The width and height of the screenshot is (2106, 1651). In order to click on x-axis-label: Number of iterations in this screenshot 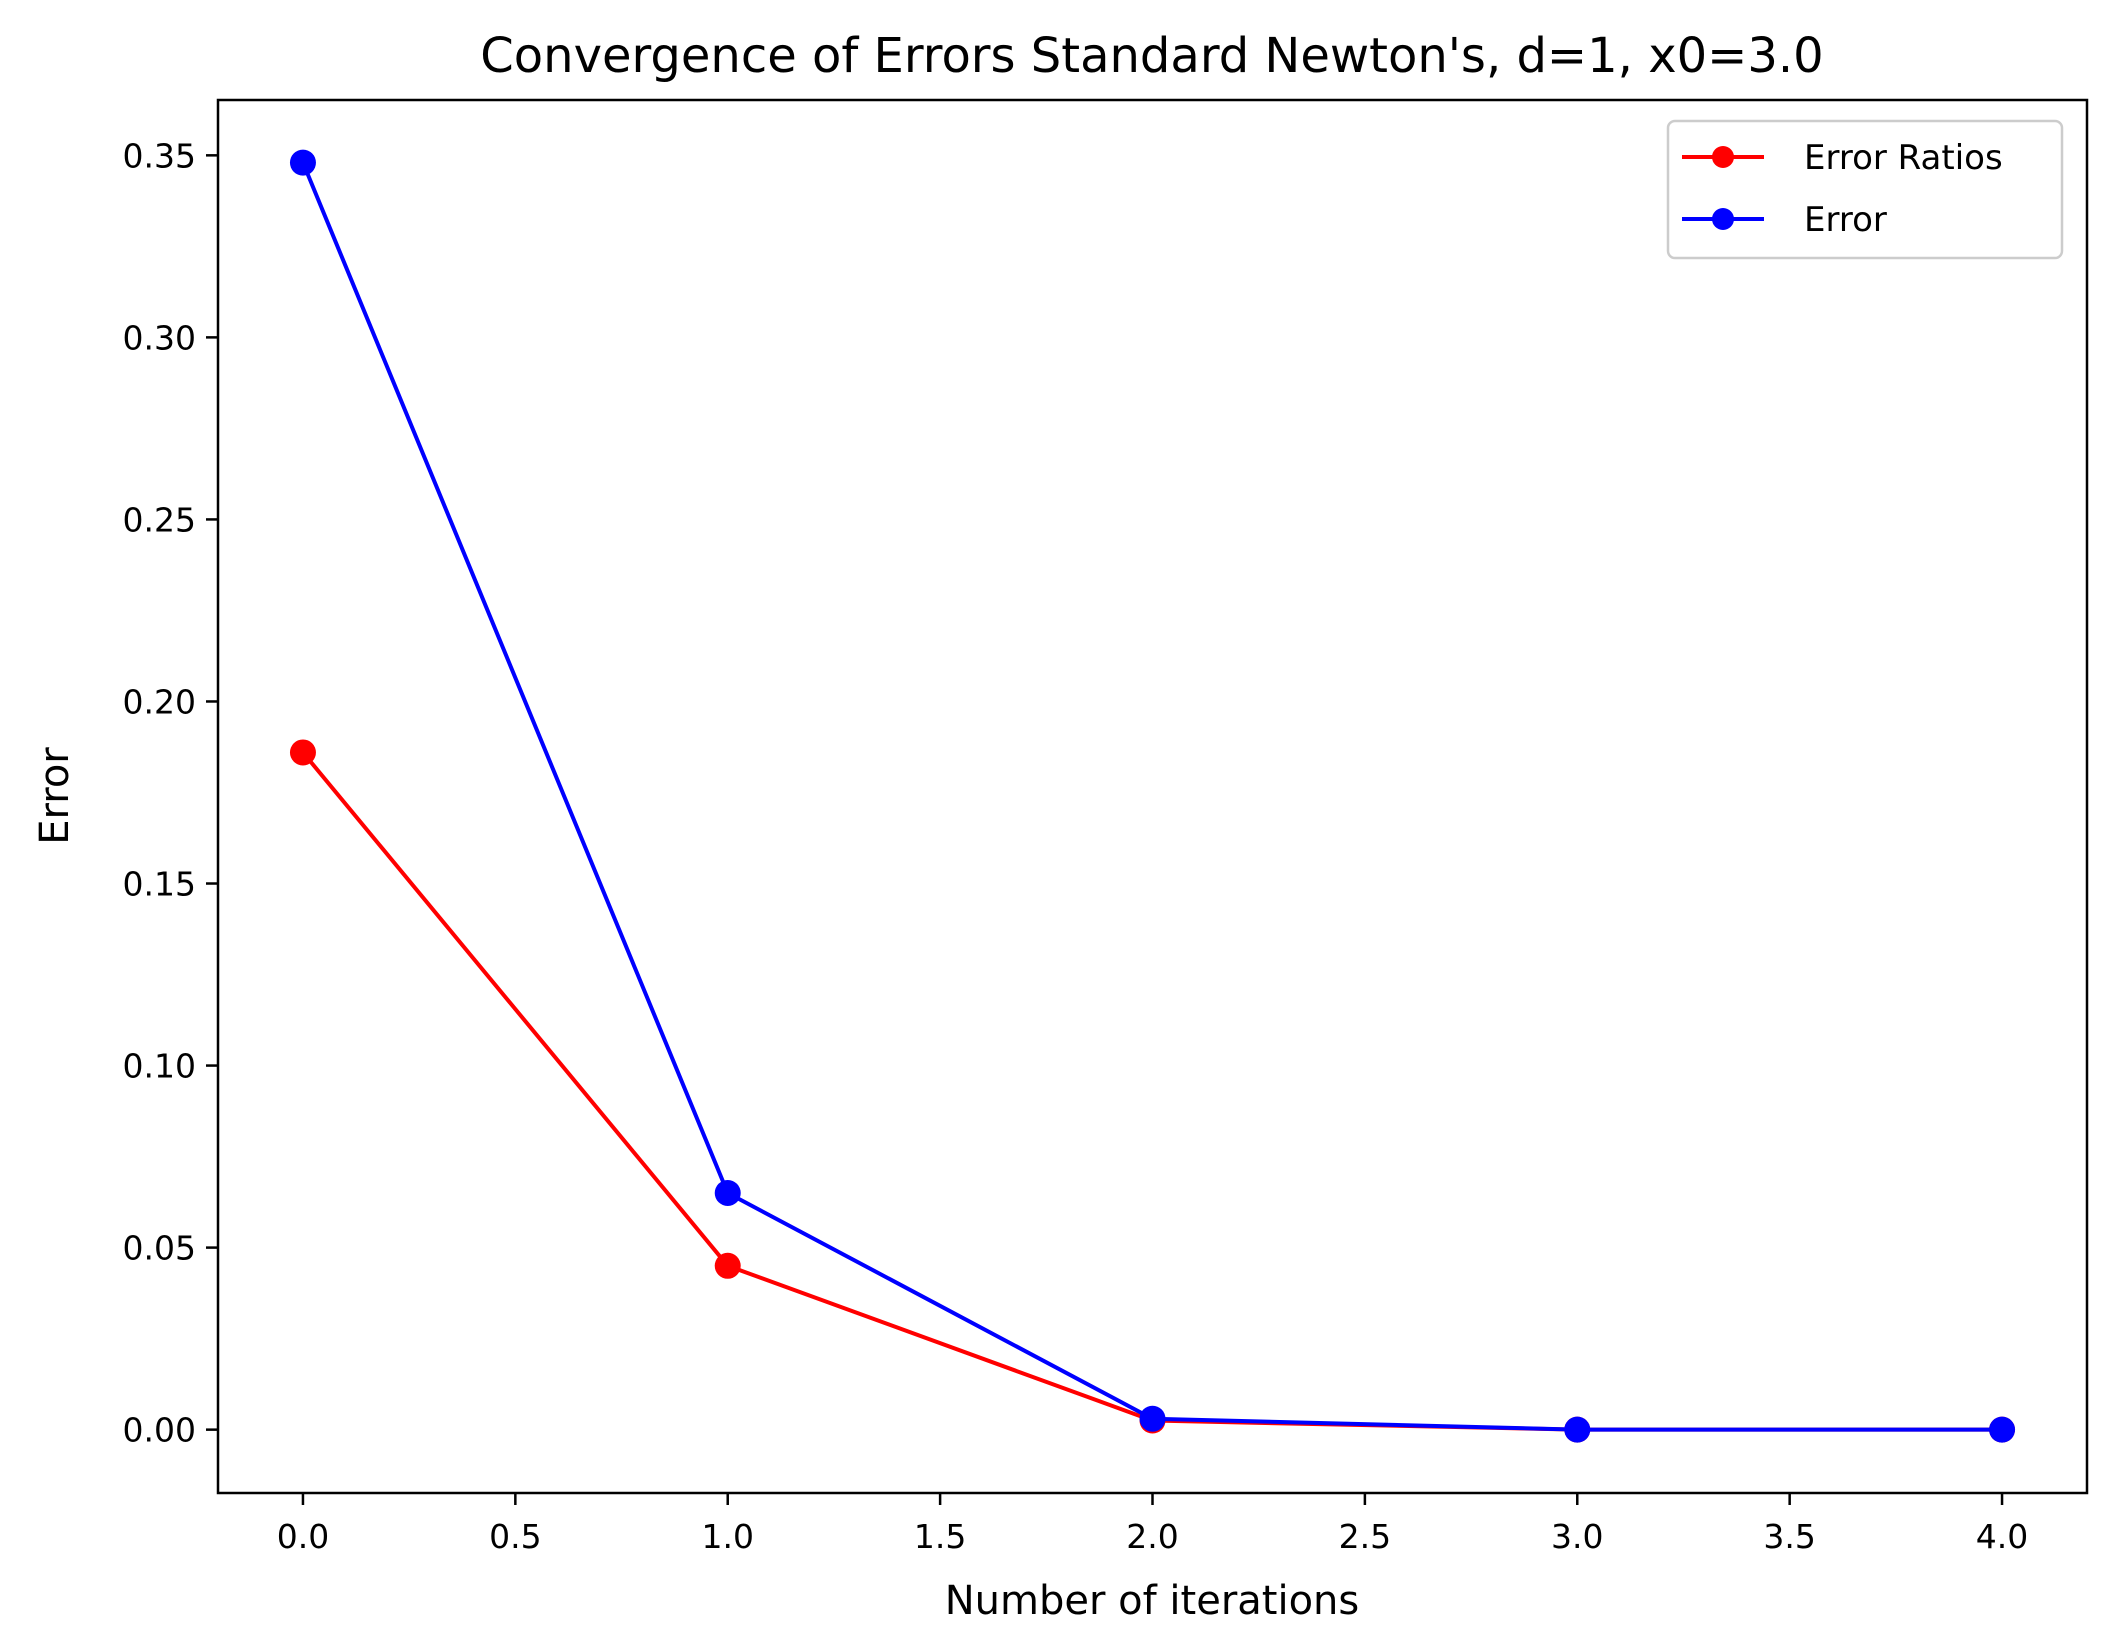, I will do `click(1152, 1601)`.